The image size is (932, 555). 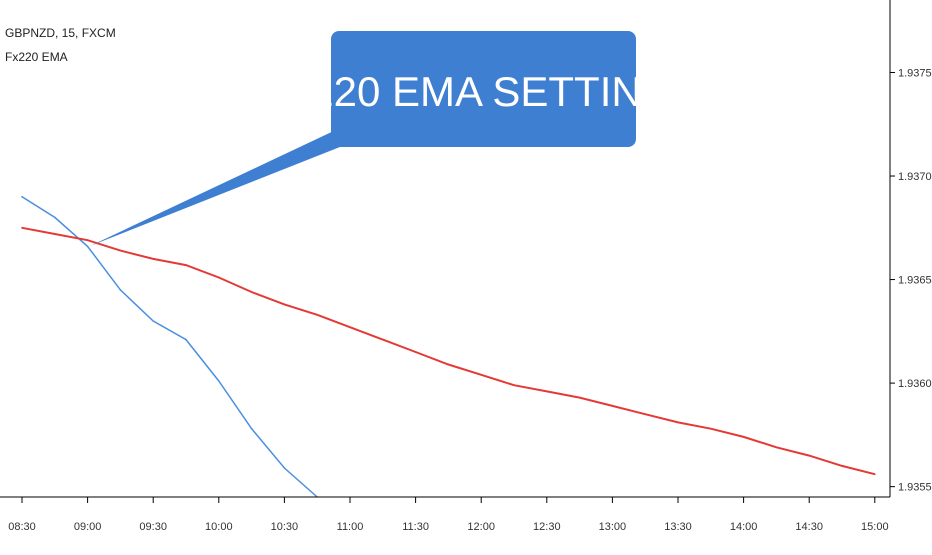 I want to click on x-tick-label: 10:00, so click(x=219, y=527).